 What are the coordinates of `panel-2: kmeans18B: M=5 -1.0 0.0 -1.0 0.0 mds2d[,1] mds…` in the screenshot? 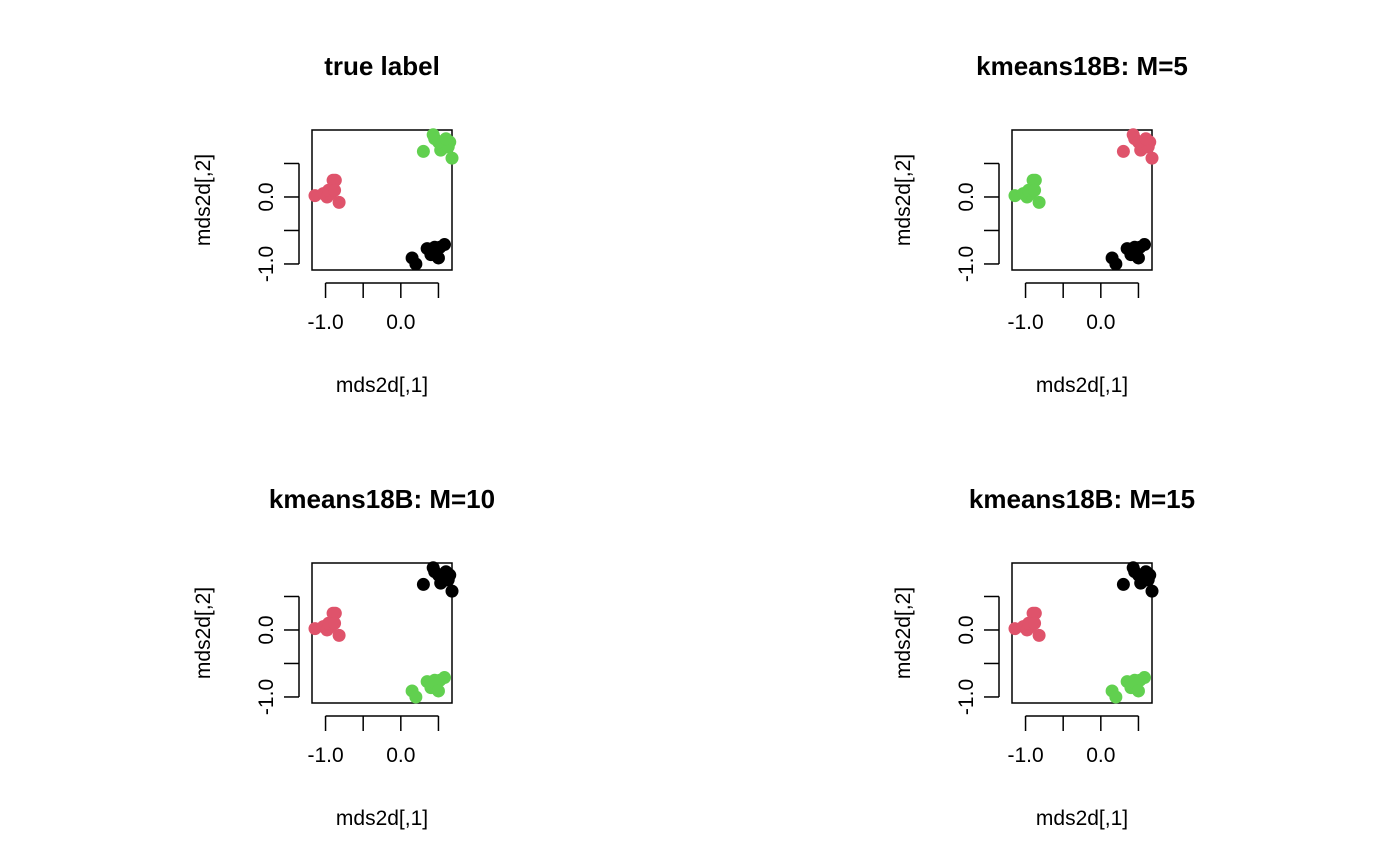 It's located at (1040, 224).